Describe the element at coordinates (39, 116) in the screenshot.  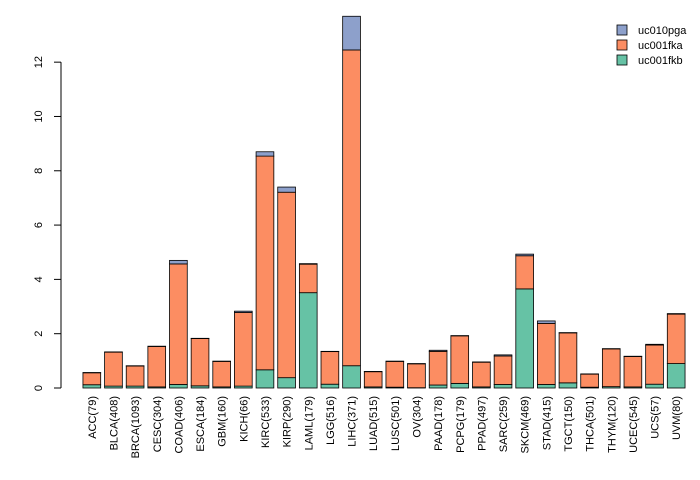
I see `y-tick-label: 10` at that location.